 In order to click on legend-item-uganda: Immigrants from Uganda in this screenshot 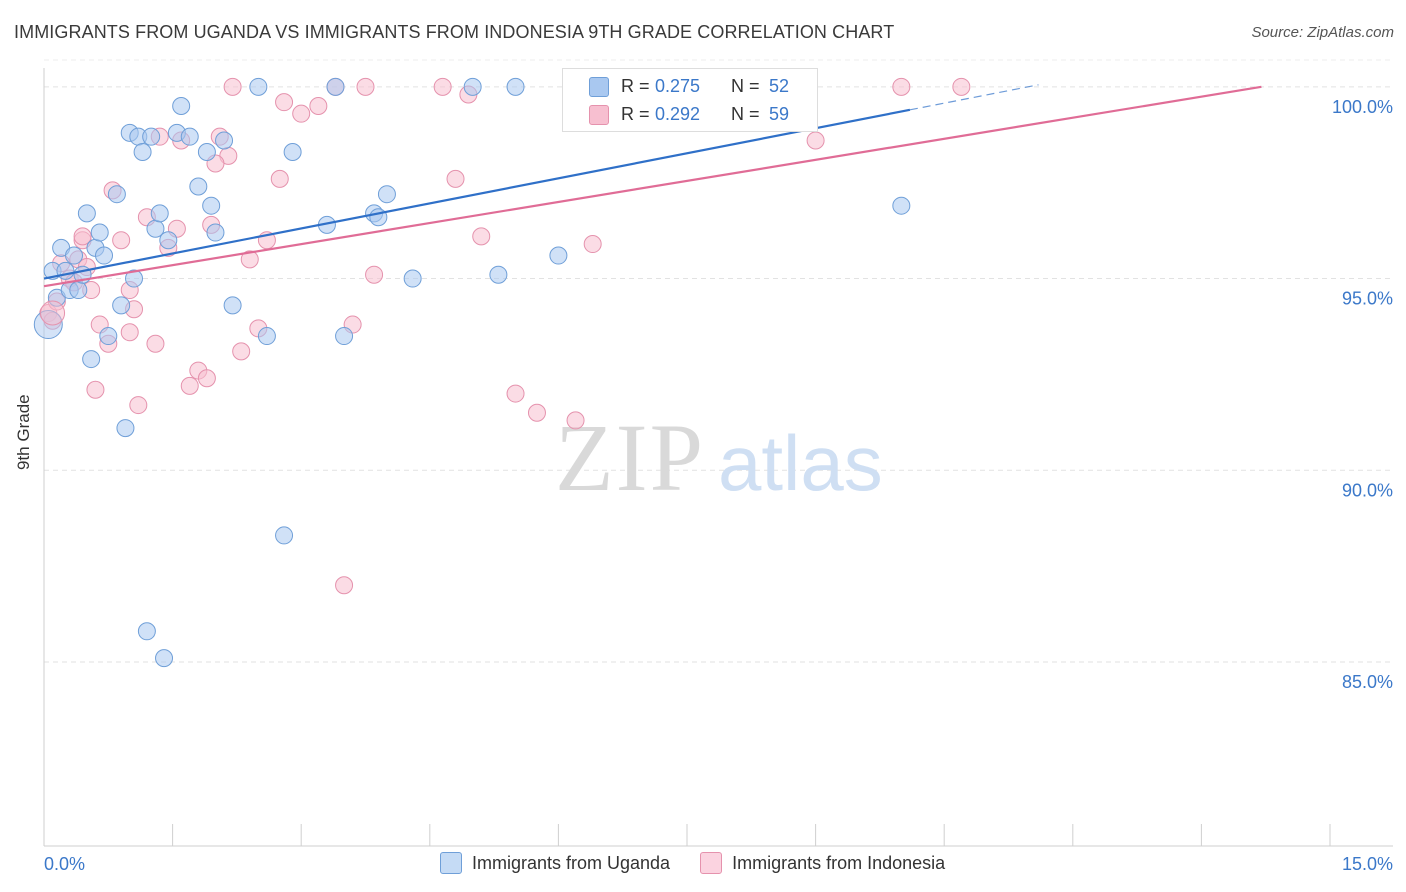, I will do `click(555, 863)`.